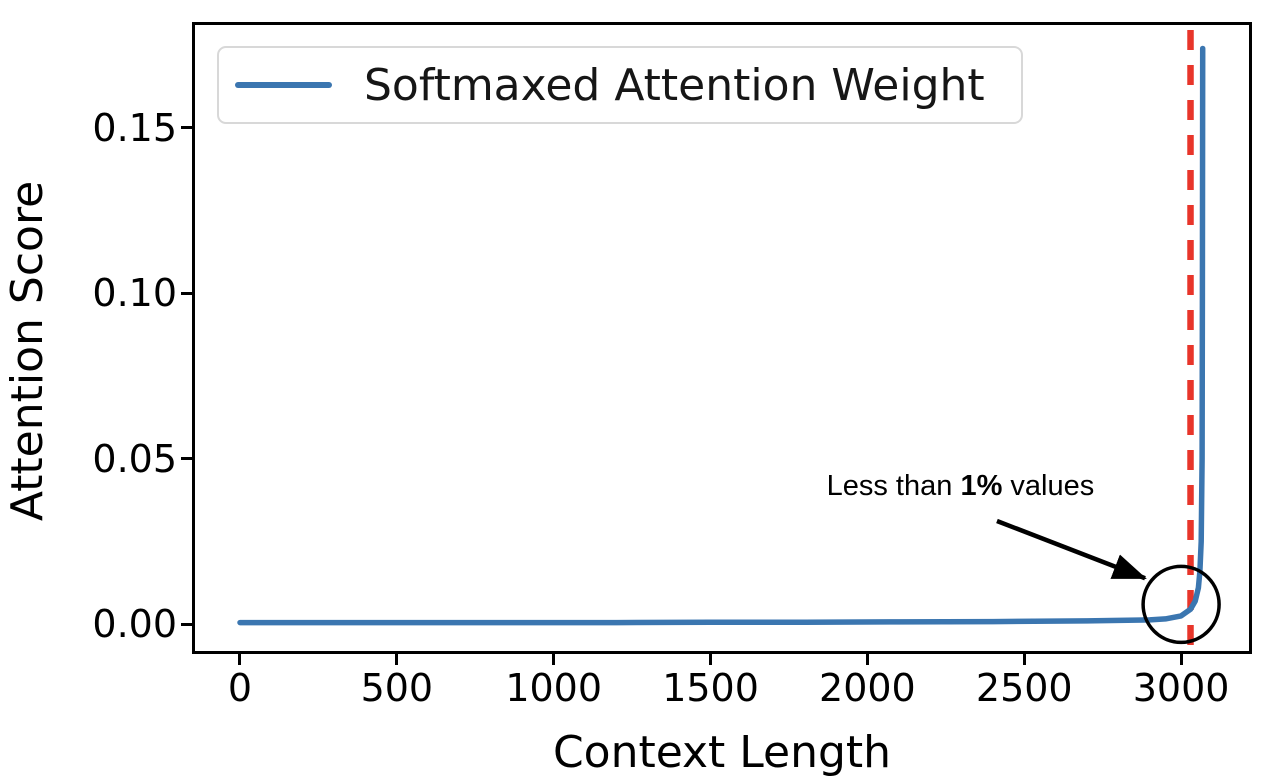 Image resolution: width=1280 pixels, height=783 pixels. Describe the element at coordinates (893, 485) in the screenshot. I see `annotation-text-prefix: Less than` at that location.